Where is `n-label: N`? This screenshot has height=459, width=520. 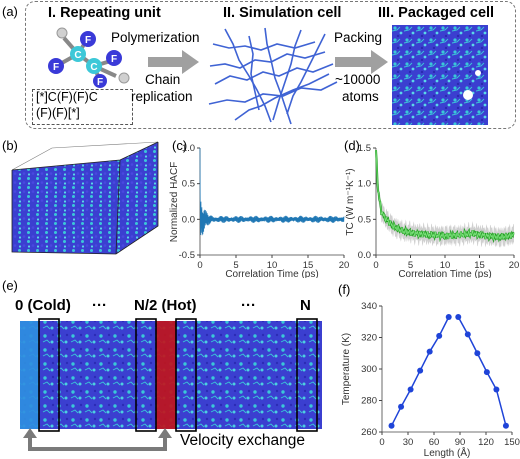
n-label: N is located at coordinates (305, 305).